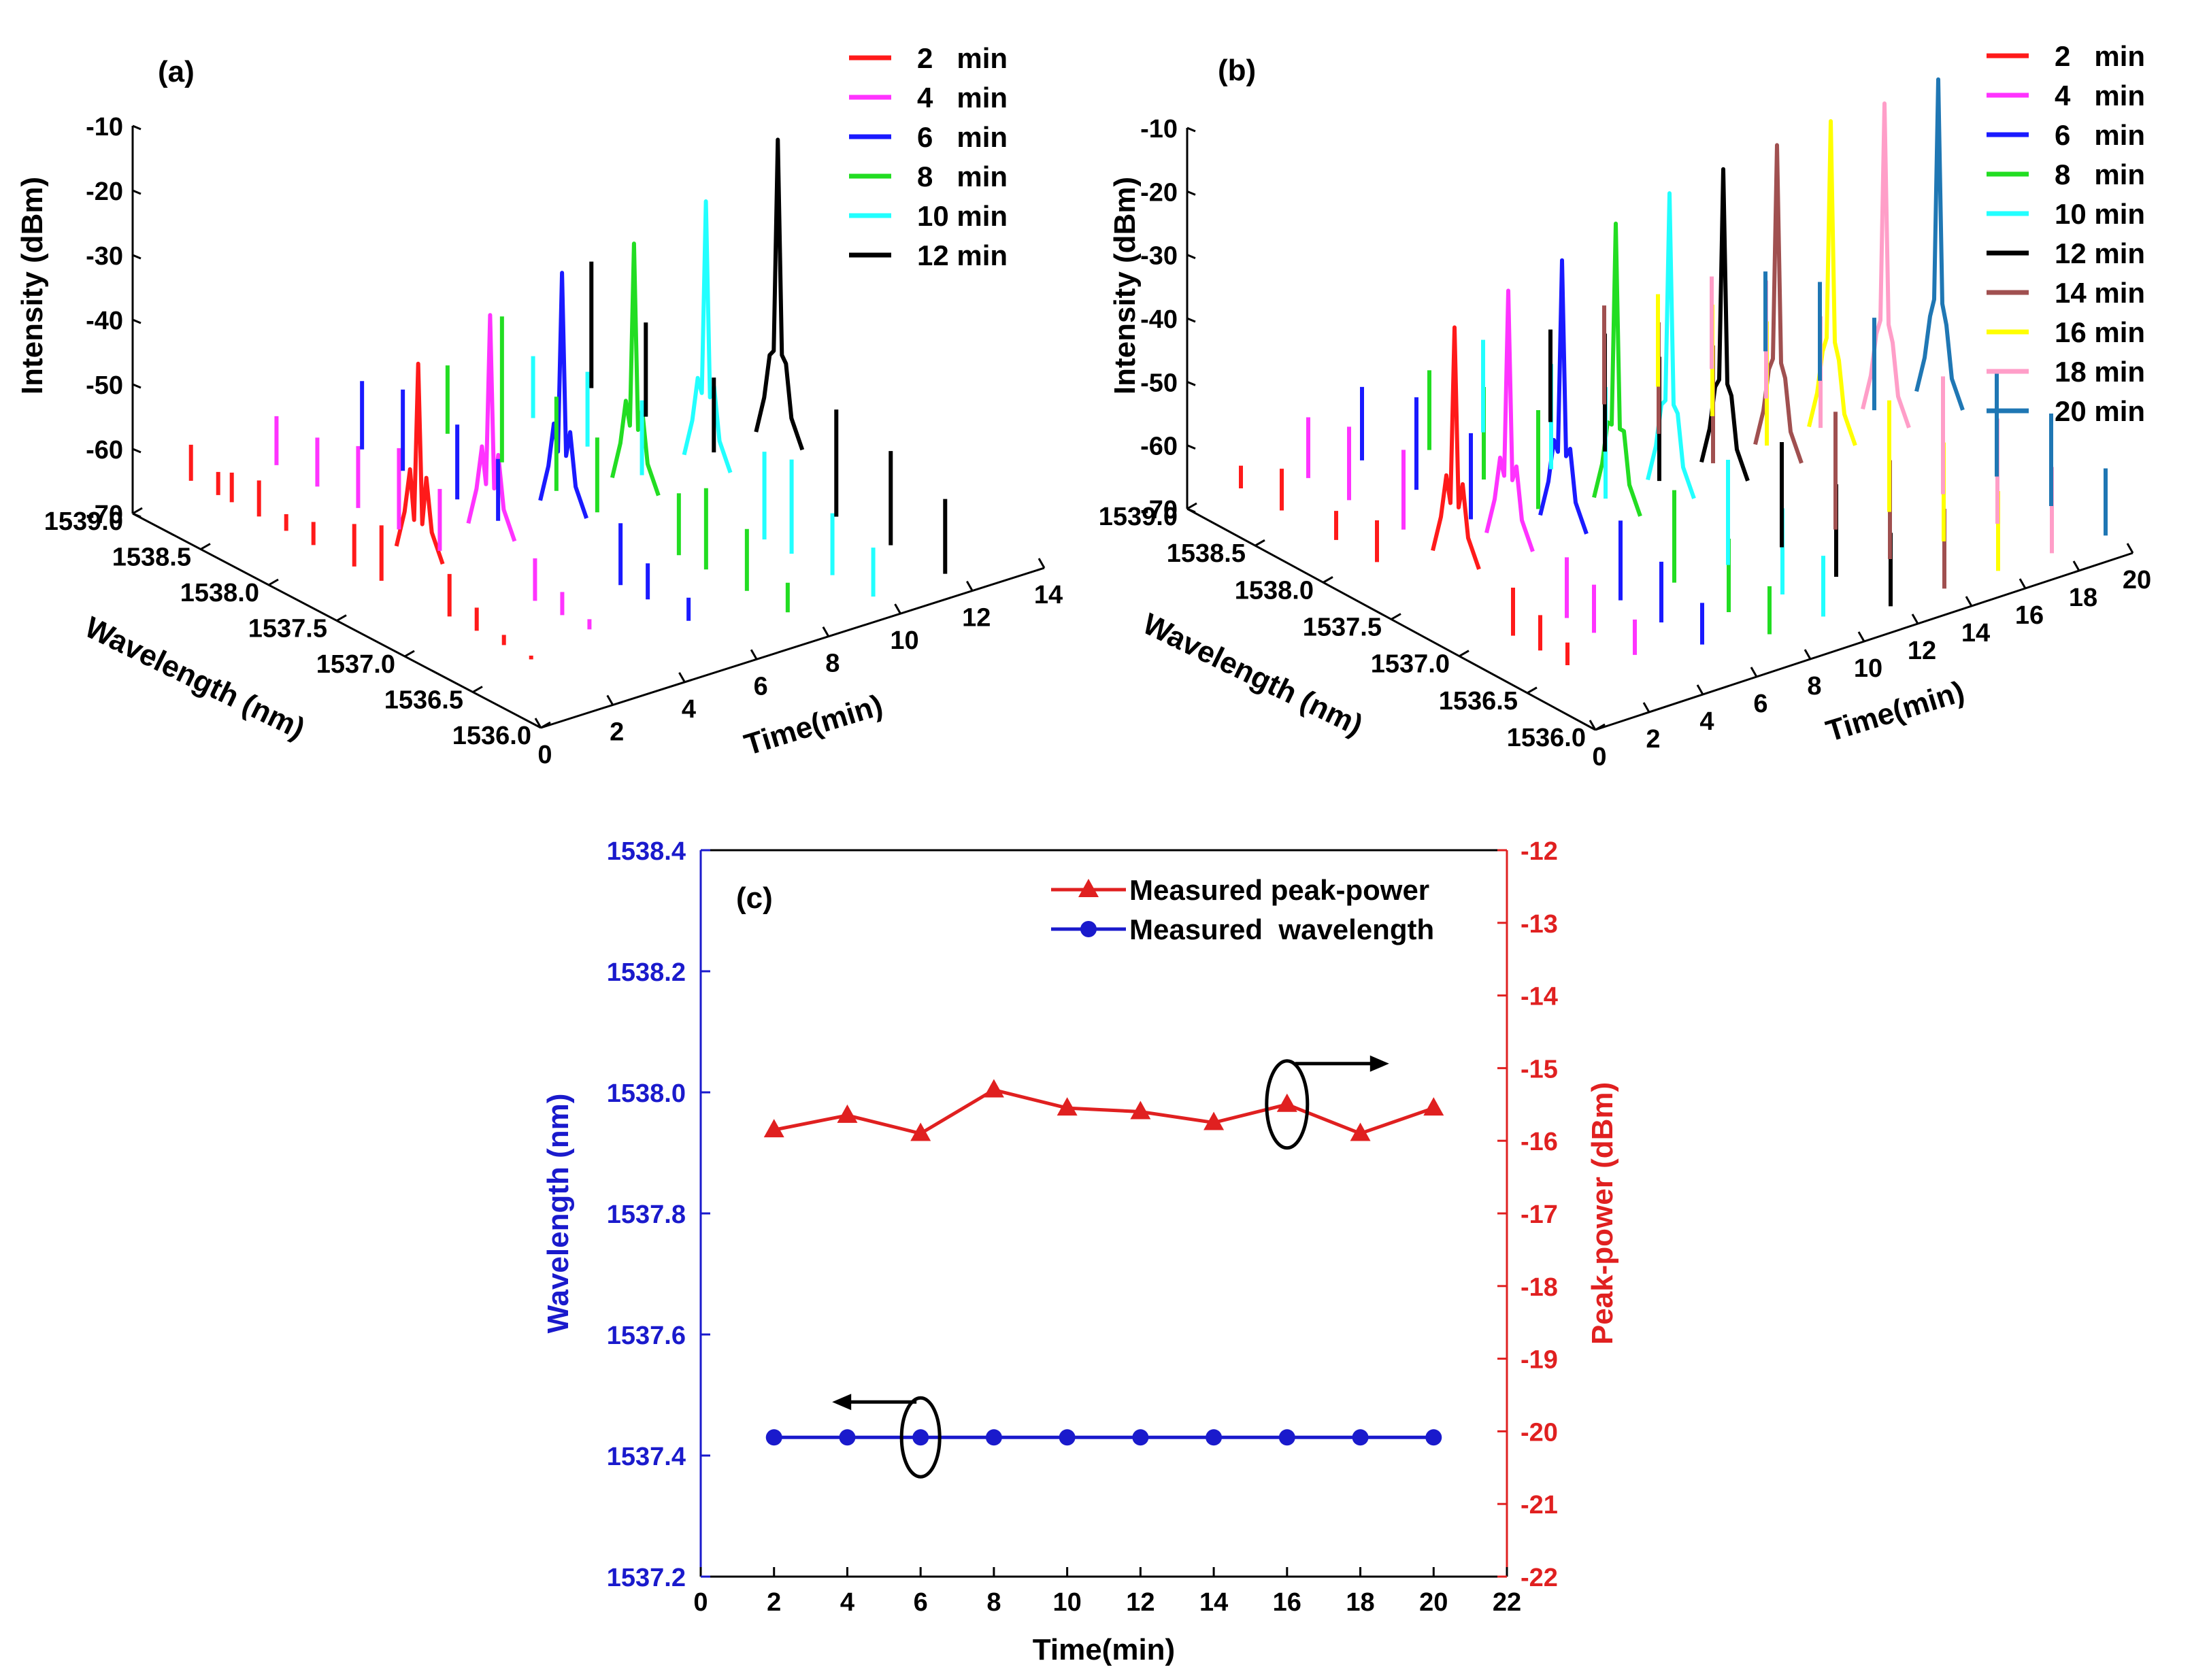 The image size is (2192, 1680). I want to click on left-y-tick-label: 1537.8, so click(646, 1214).